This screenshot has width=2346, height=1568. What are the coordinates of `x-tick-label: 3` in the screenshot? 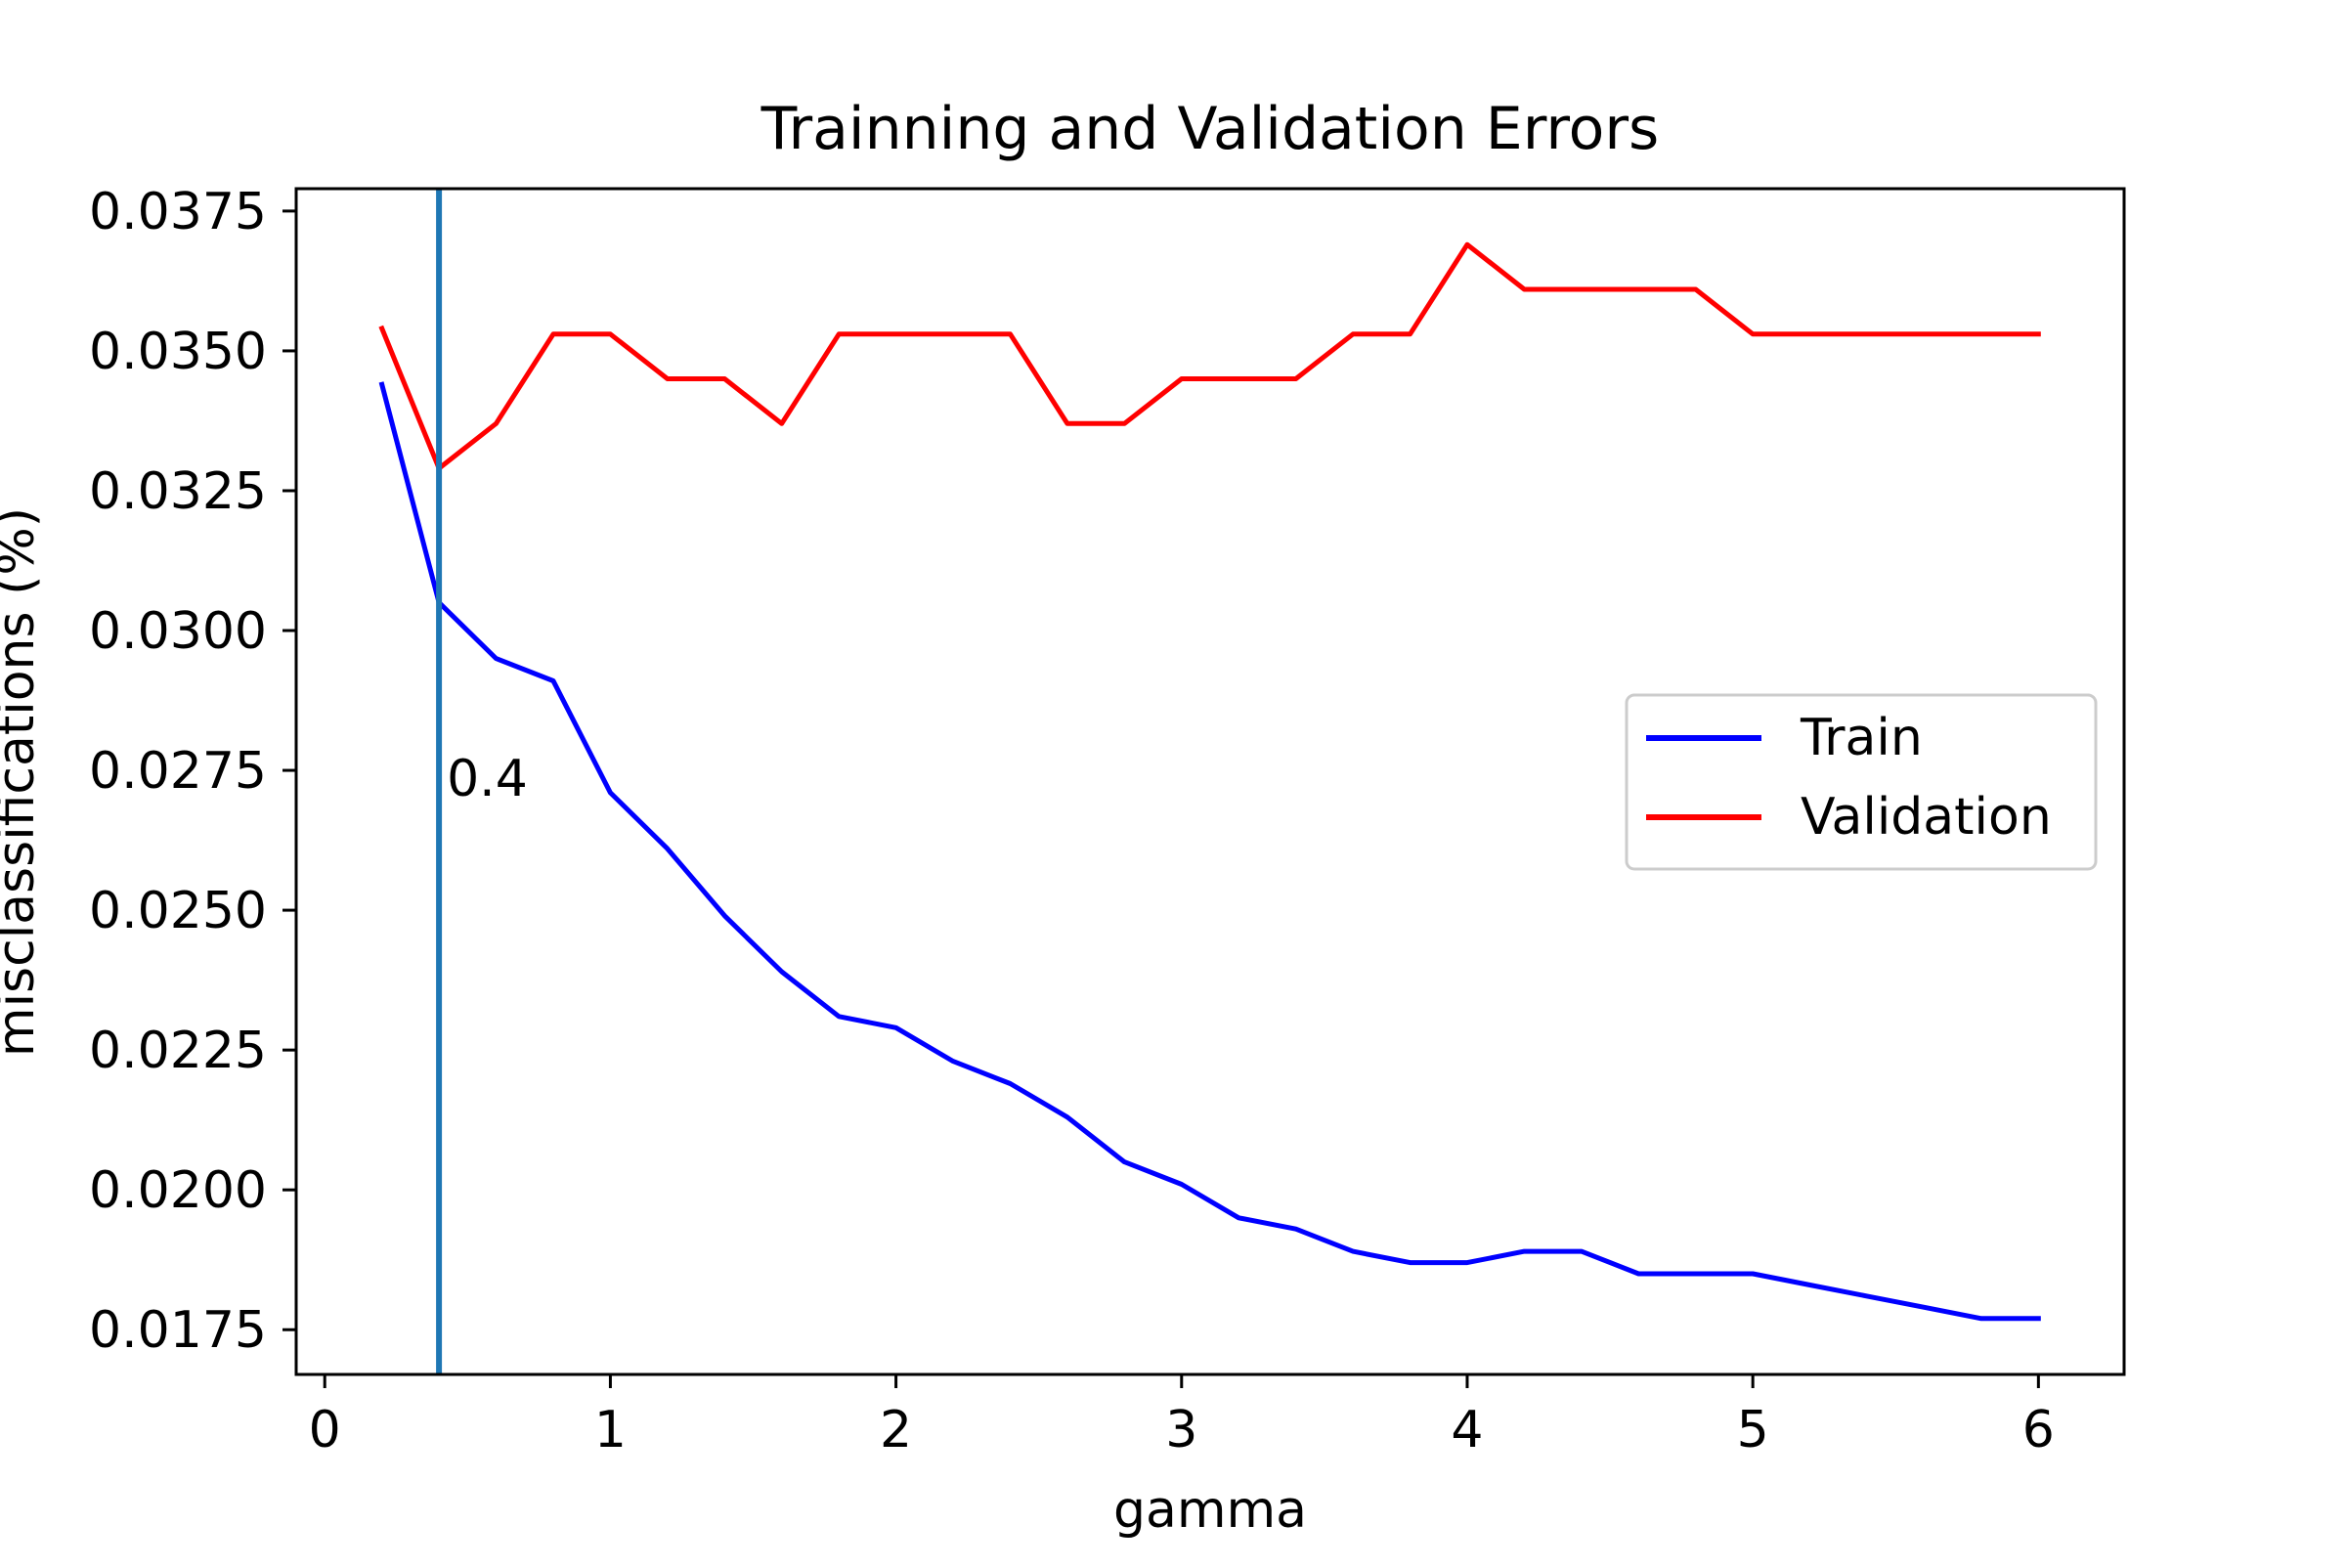 It's located at (1181, 1430).